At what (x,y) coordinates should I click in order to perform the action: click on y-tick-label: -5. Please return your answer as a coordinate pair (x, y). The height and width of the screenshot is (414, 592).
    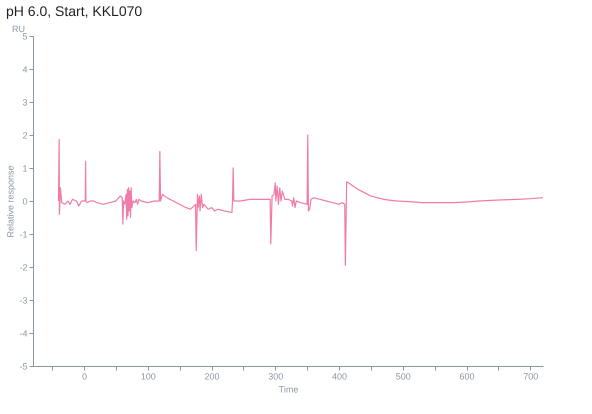
    Looking at the image, I should click on (23, 367).